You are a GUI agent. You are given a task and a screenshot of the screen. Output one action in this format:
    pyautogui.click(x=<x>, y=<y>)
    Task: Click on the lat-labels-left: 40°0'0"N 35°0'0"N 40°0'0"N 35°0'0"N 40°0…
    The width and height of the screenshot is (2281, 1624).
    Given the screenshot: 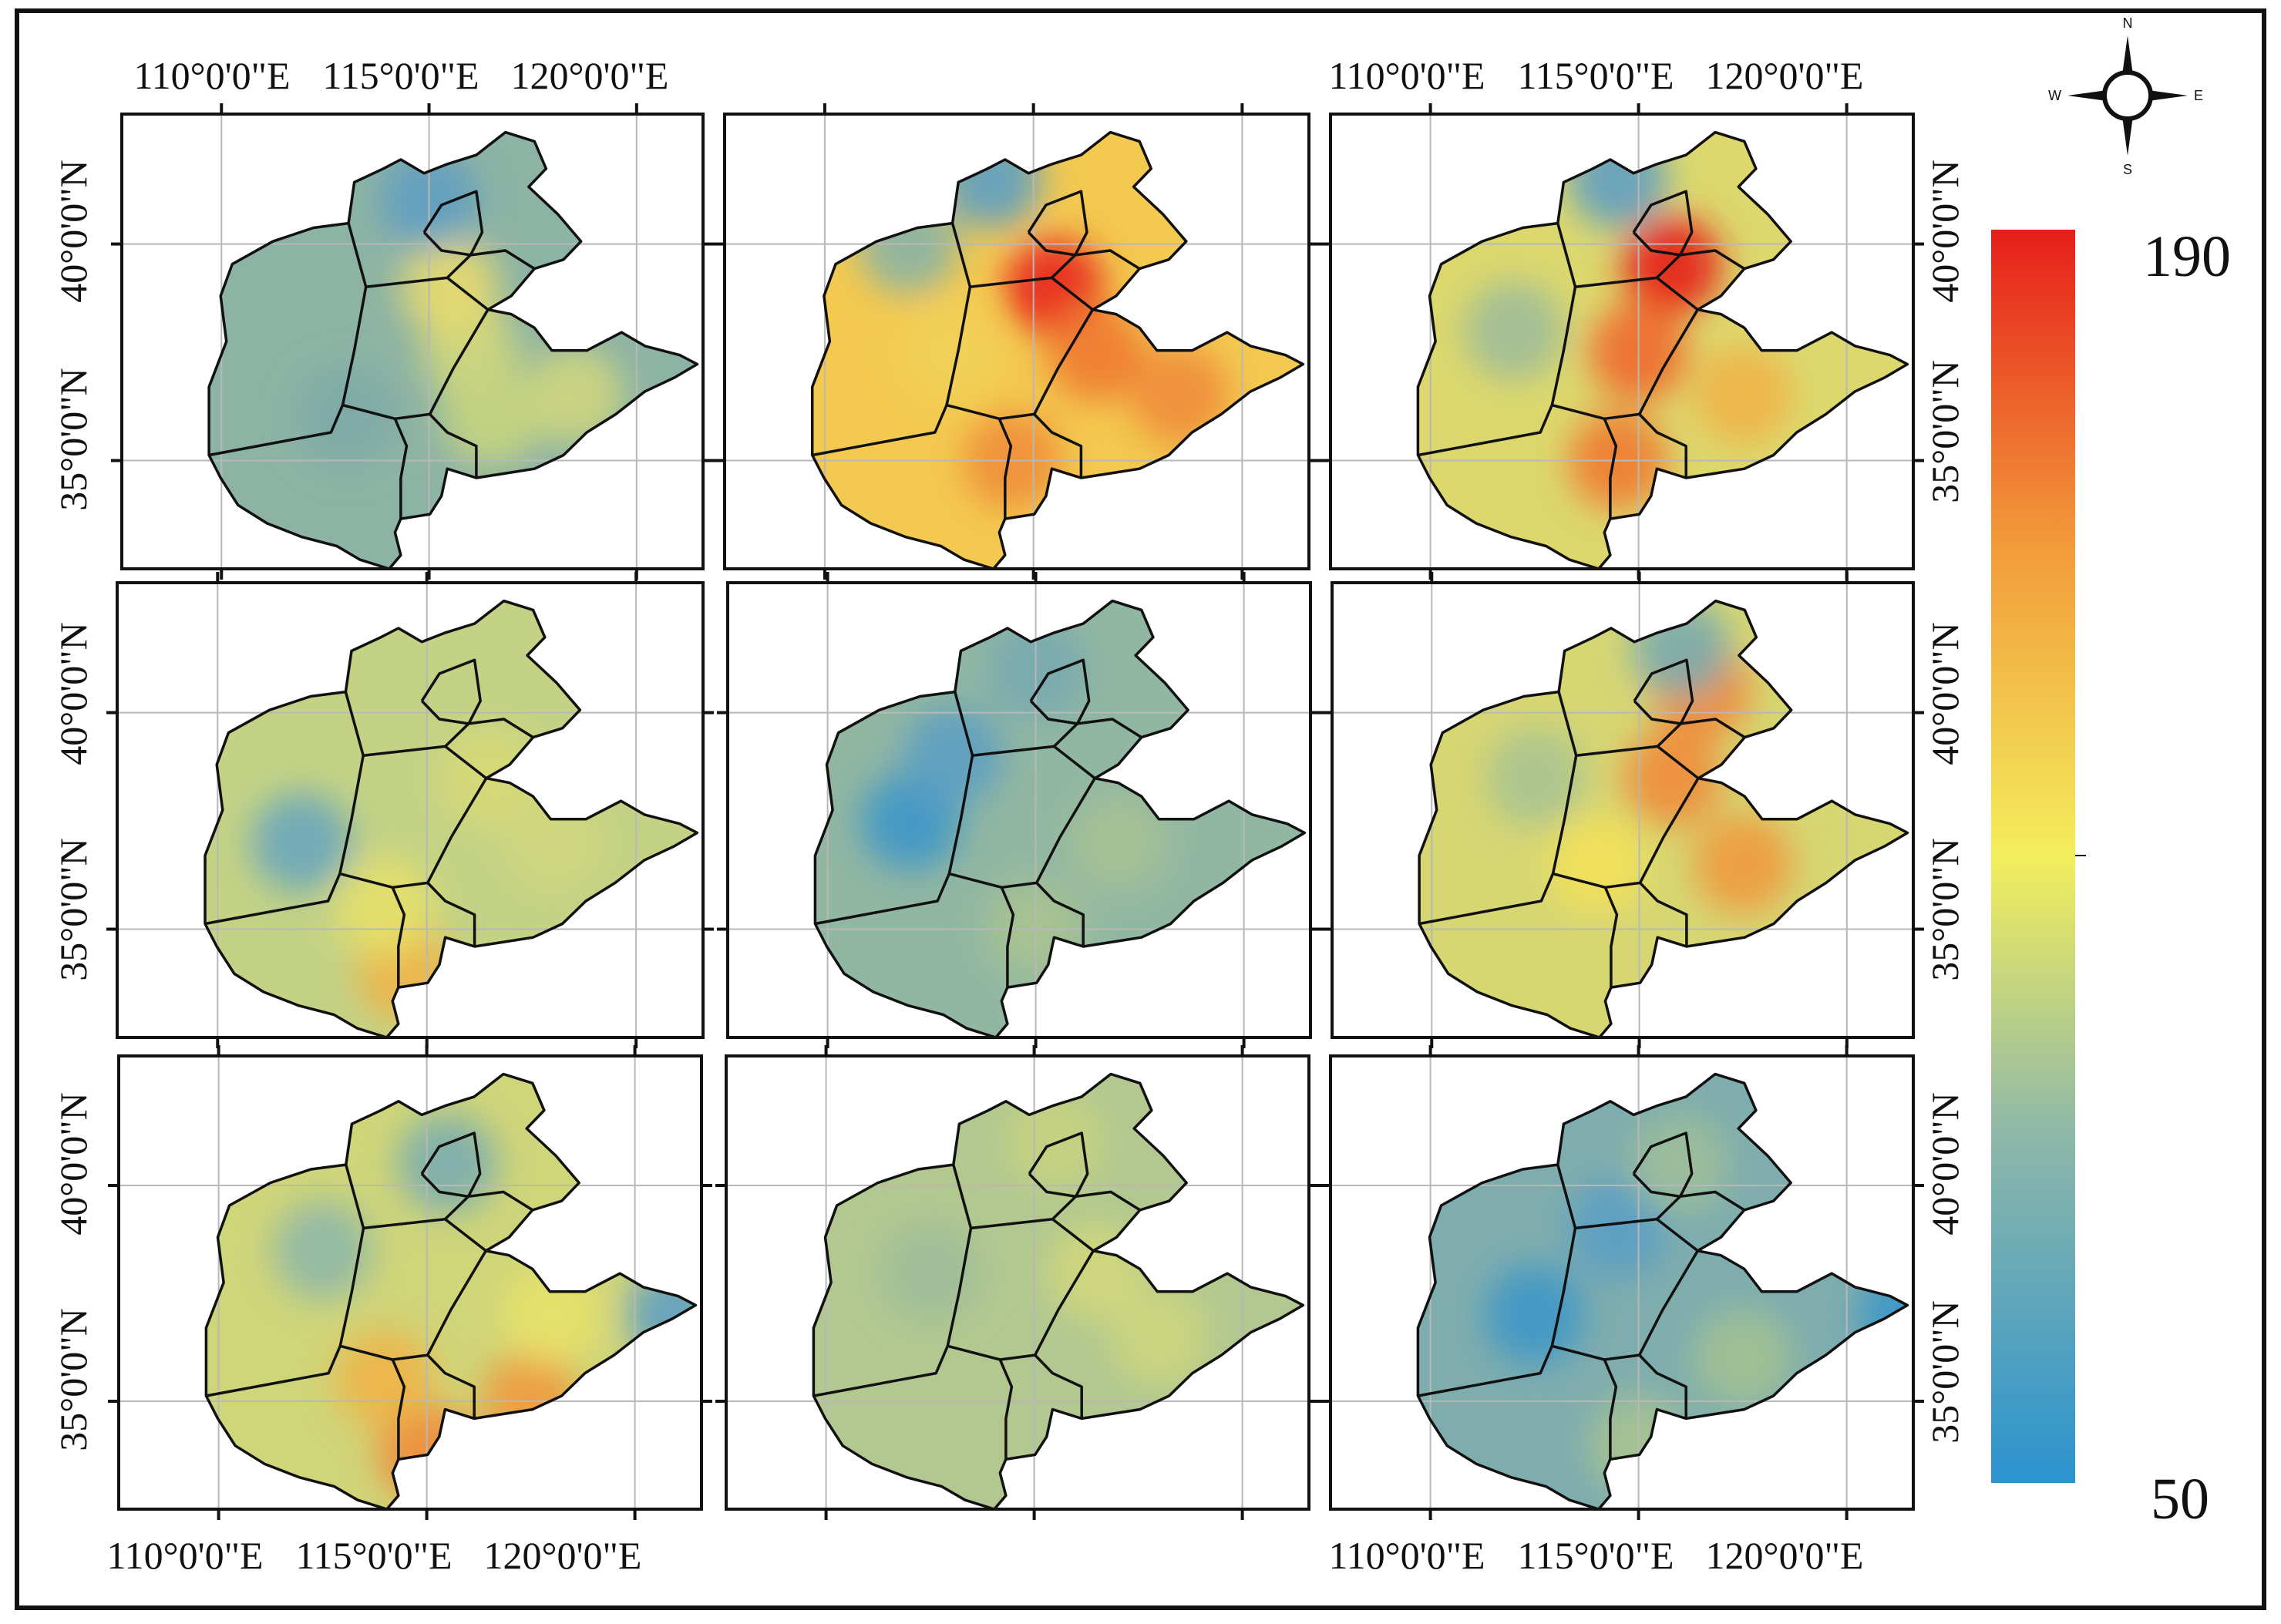 What is the action you would take?
    pyautogui.click(x=73, y=805)
    